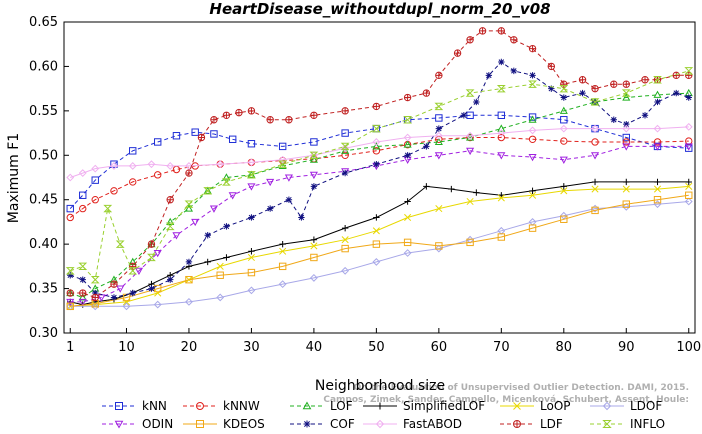  I want to click on legend-marker-lof, so click(307, 405).